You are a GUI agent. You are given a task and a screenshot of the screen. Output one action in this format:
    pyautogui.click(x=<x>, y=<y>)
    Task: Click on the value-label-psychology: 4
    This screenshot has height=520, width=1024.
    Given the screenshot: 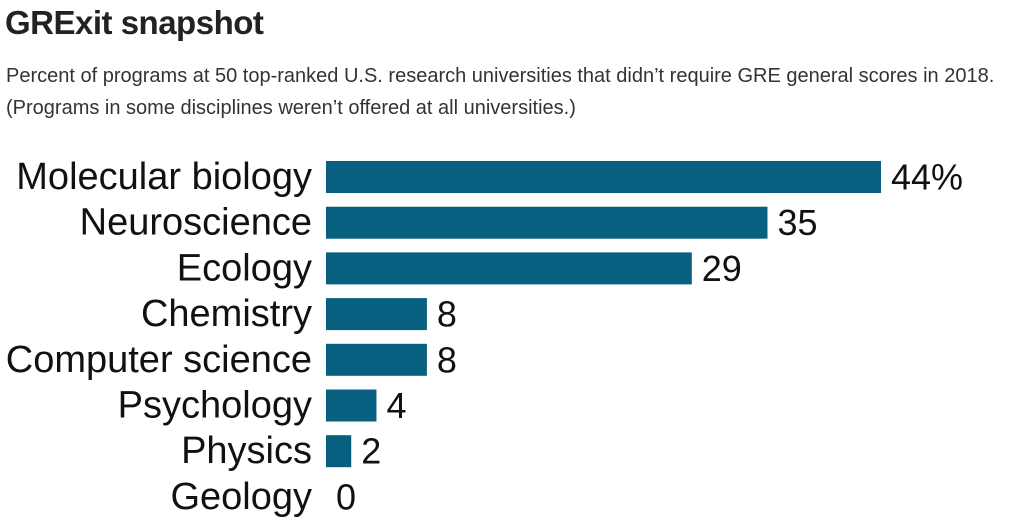 What is the action you would take?
    pyautogui.click(x=396, y=405)
    